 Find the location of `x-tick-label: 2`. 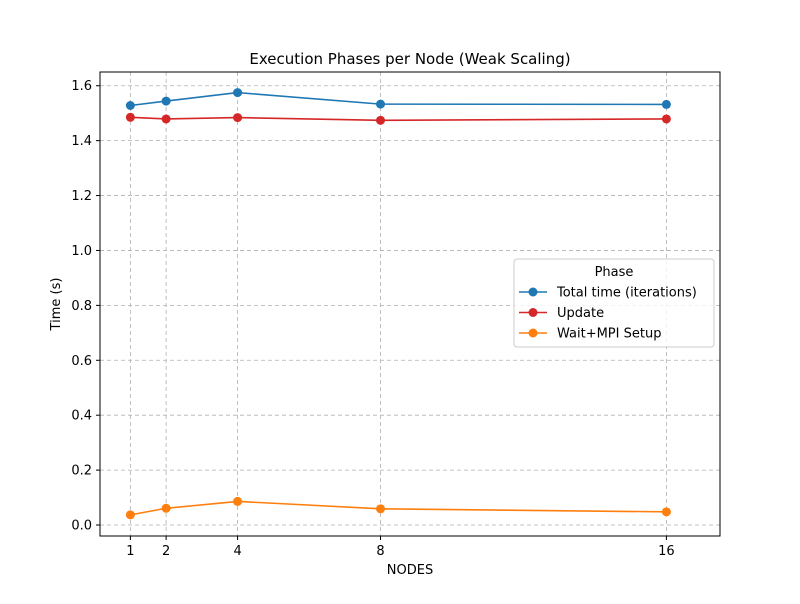

x-tick-label: 2 is located at coordinates (166, 551).